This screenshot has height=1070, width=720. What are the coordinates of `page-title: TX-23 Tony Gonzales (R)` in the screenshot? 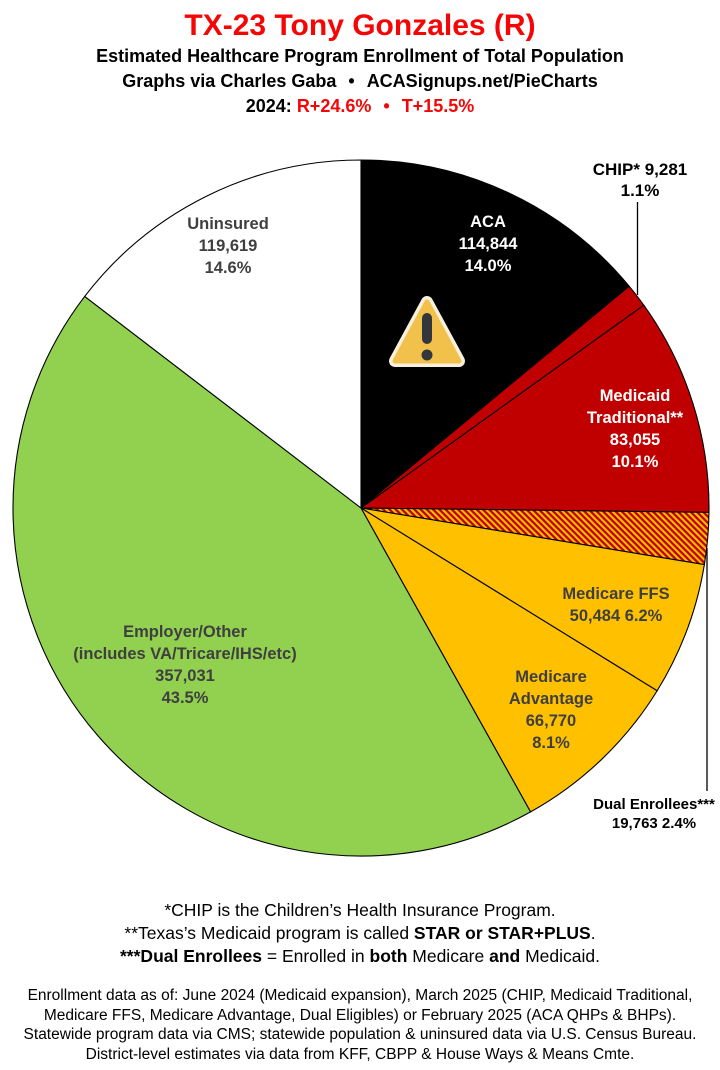 It's located at (360, 25).